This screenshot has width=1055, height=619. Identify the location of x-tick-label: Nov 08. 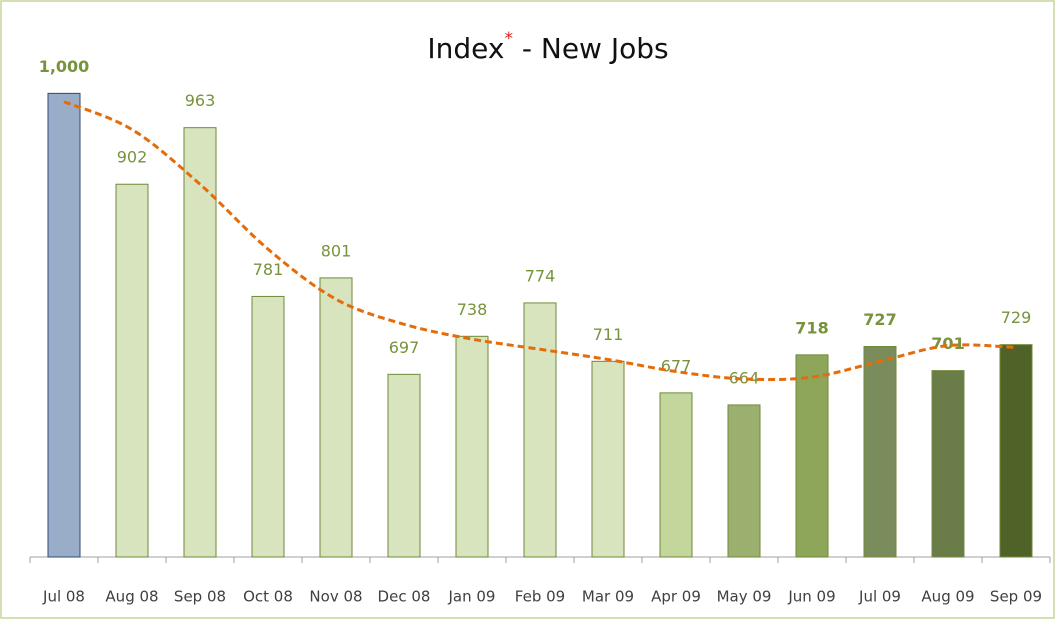
(335, 597).